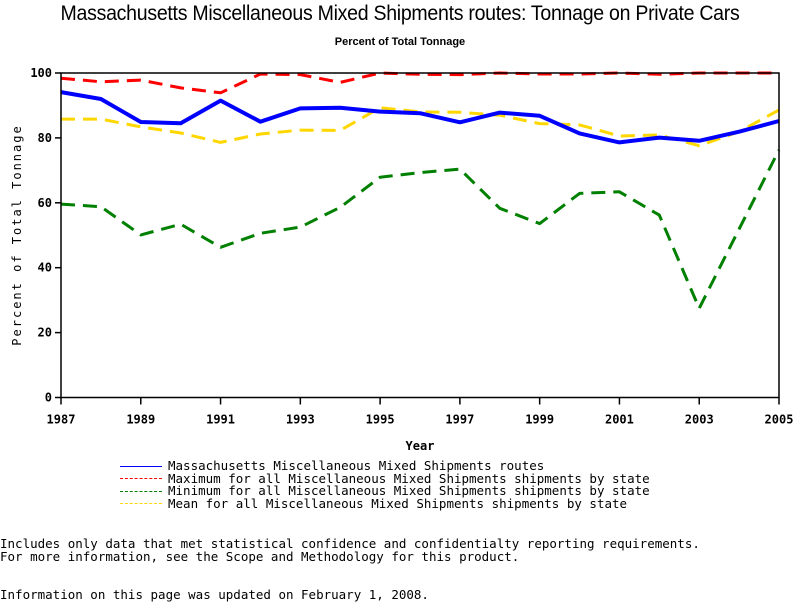  I want to click on x-tick-label: 2005, so click(779, 420).